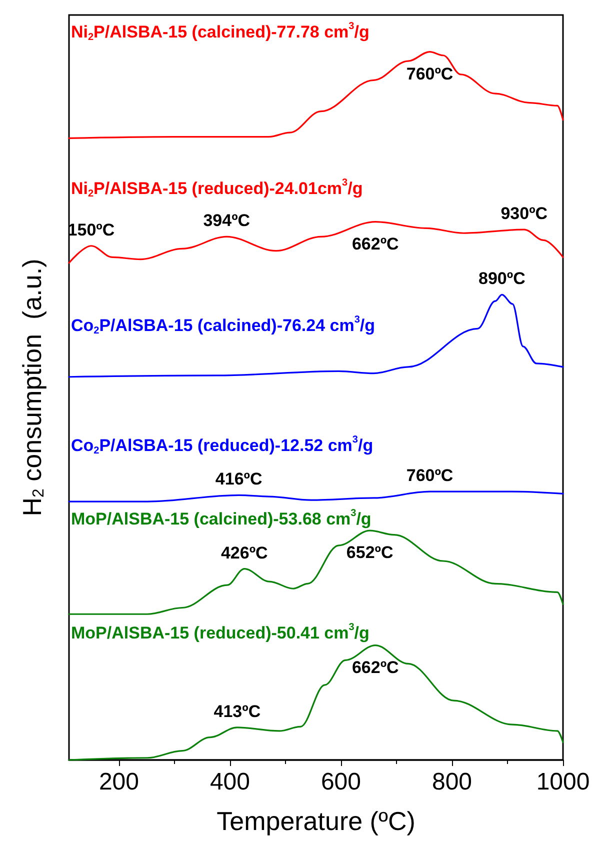 This screenshot has width=605, height=853. Describe the element at coordinates (238, 479) in the screenshot. I see `annotation: 416ºC` at that location.